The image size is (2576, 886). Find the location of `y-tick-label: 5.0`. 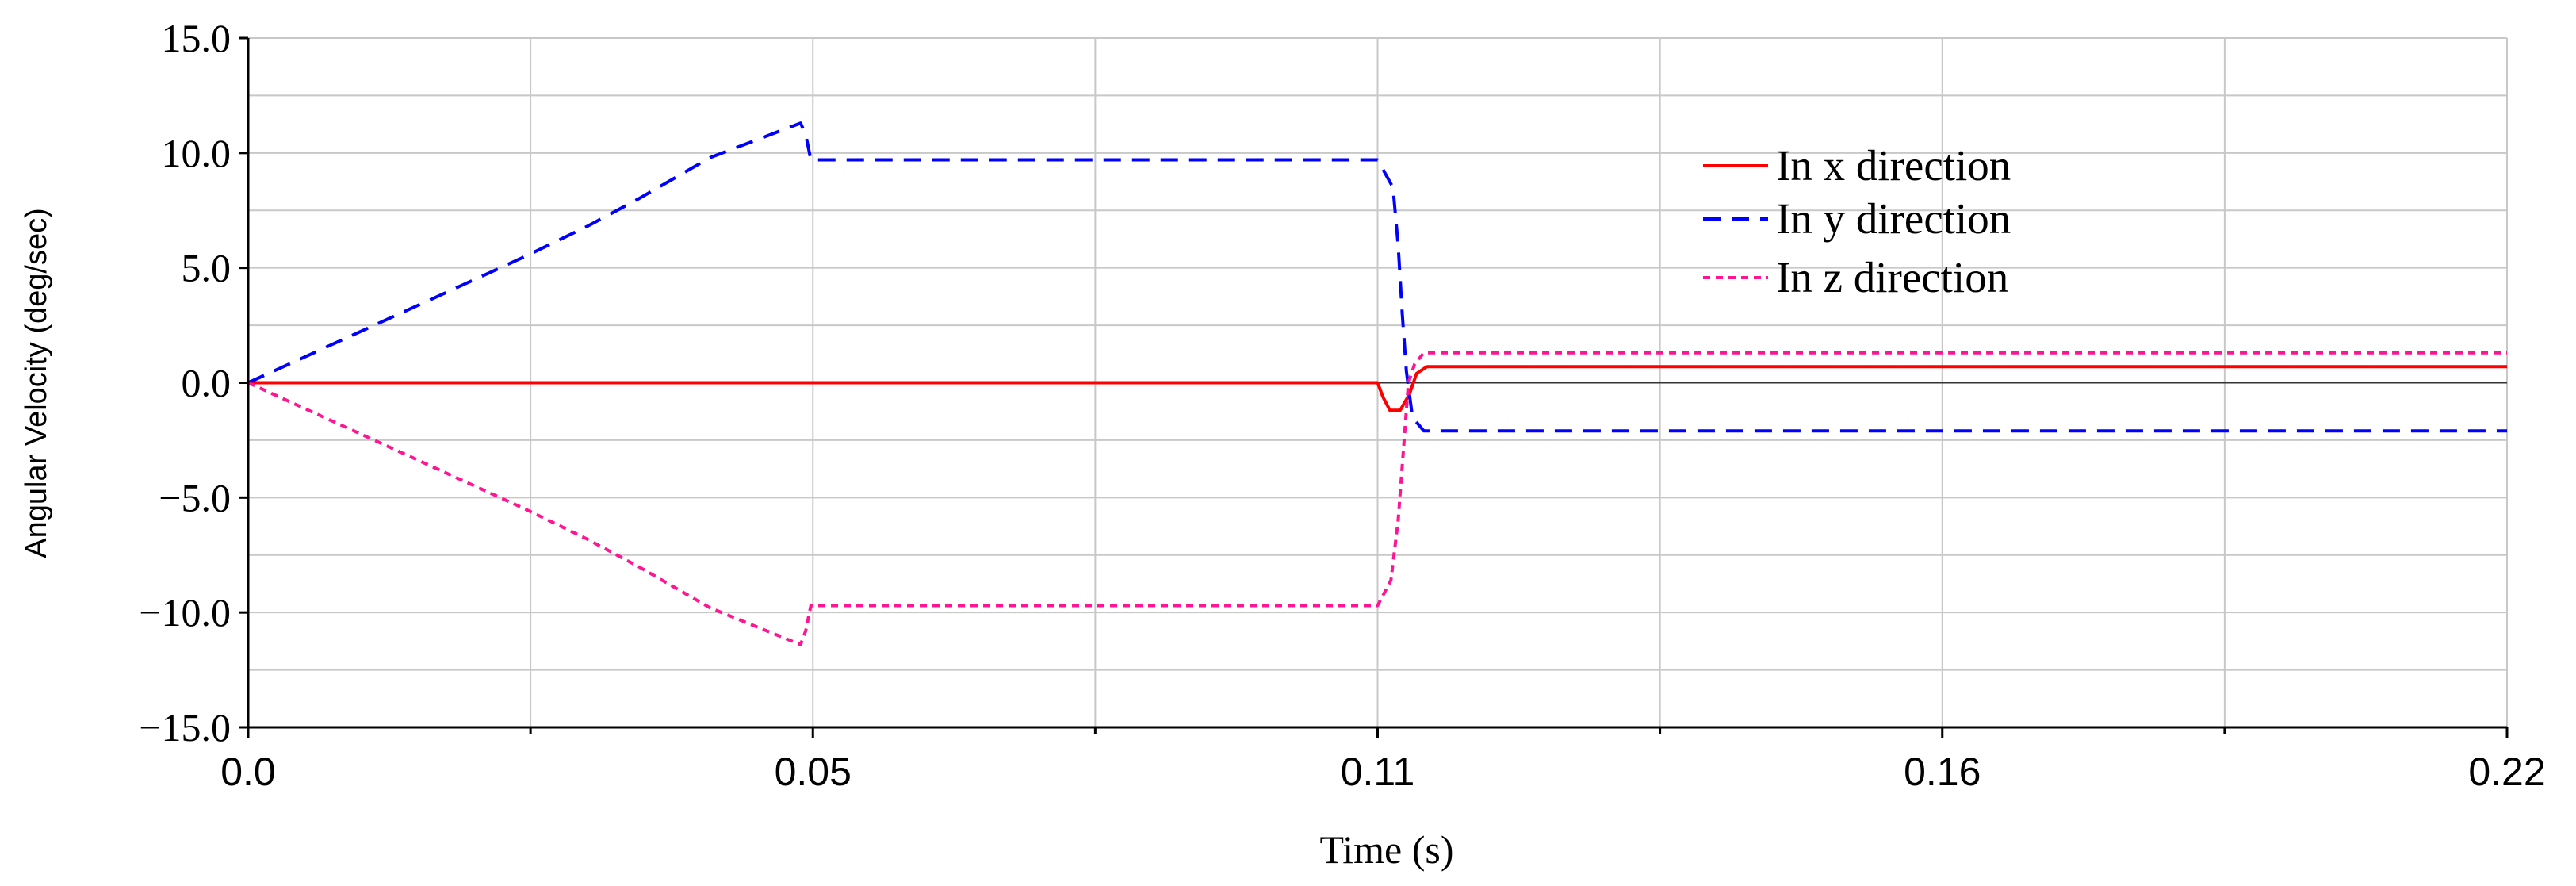

y-tick-label: 5.0 is located at coordinates (207, 268).